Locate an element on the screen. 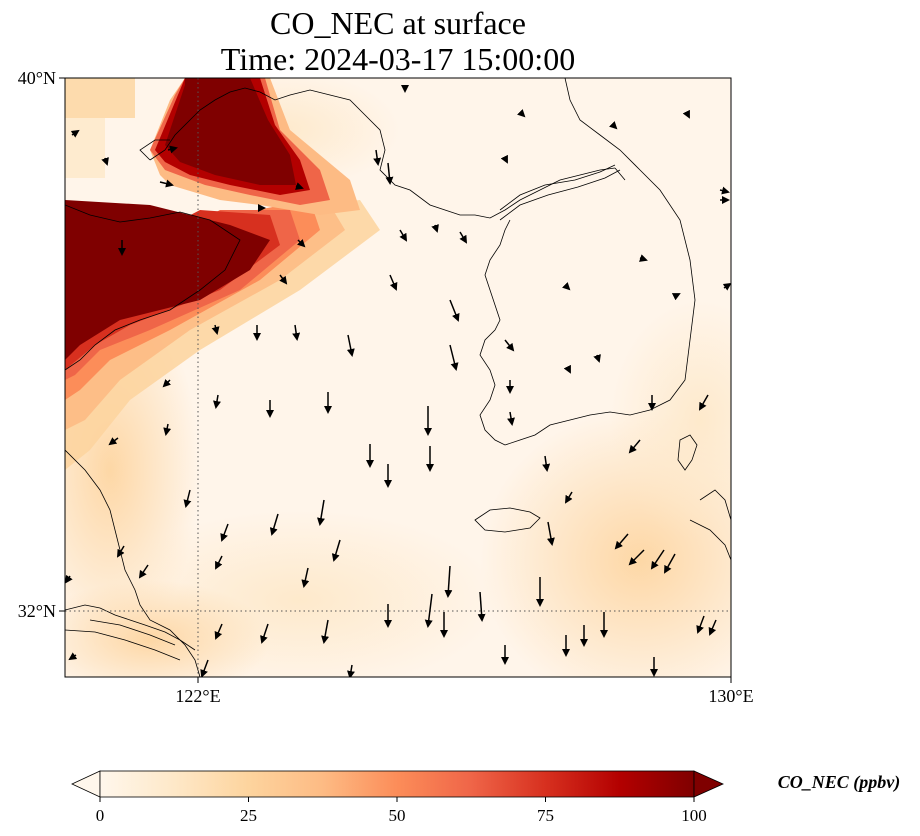 This screenshot has width=920, height=836. colorbar-tick-50: 50 is located at coordinates (397, 815).